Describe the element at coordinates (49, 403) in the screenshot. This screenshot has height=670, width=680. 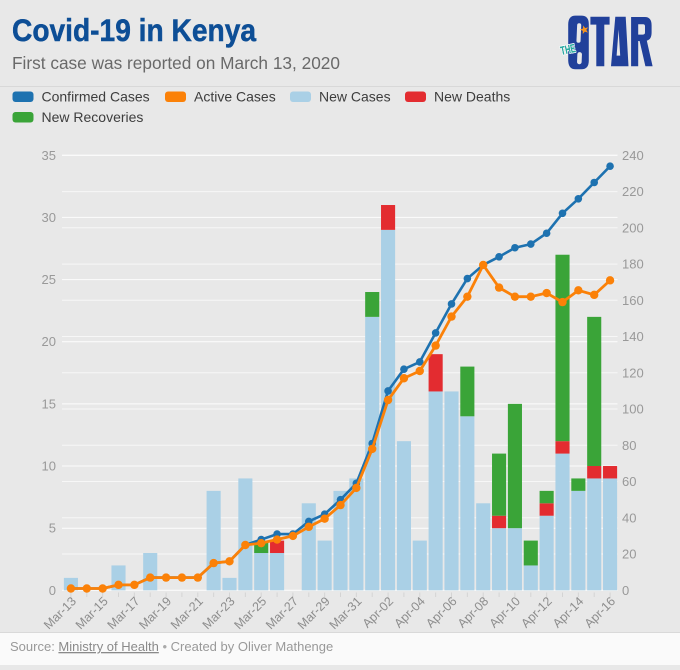
I see `svg-text: 15` at that location.